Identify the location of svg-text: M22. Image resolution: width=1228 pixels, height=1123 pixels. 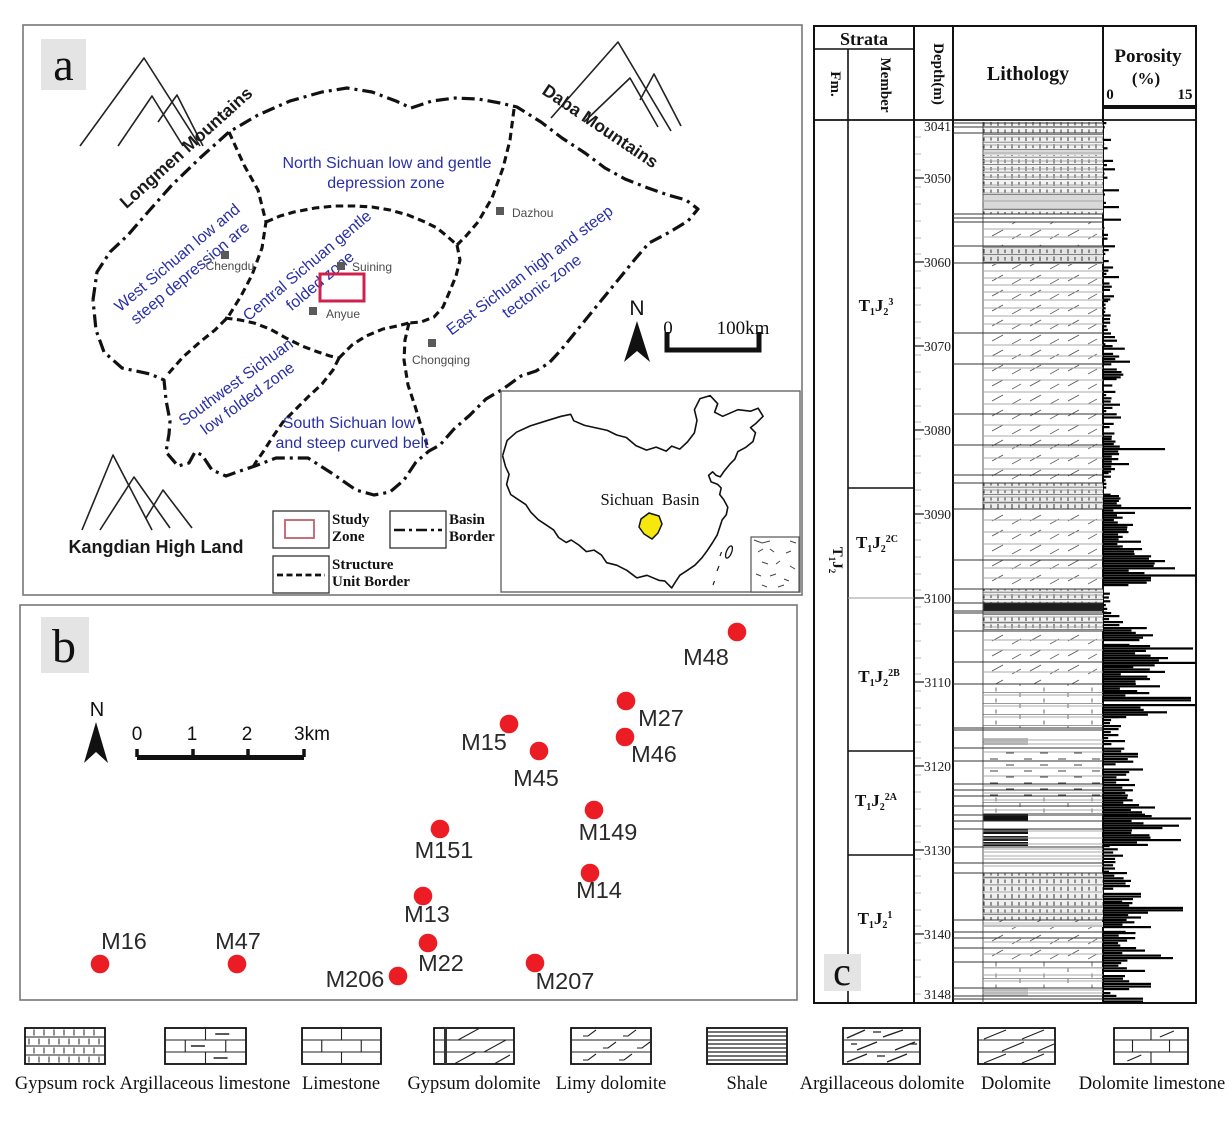
(441, 963).